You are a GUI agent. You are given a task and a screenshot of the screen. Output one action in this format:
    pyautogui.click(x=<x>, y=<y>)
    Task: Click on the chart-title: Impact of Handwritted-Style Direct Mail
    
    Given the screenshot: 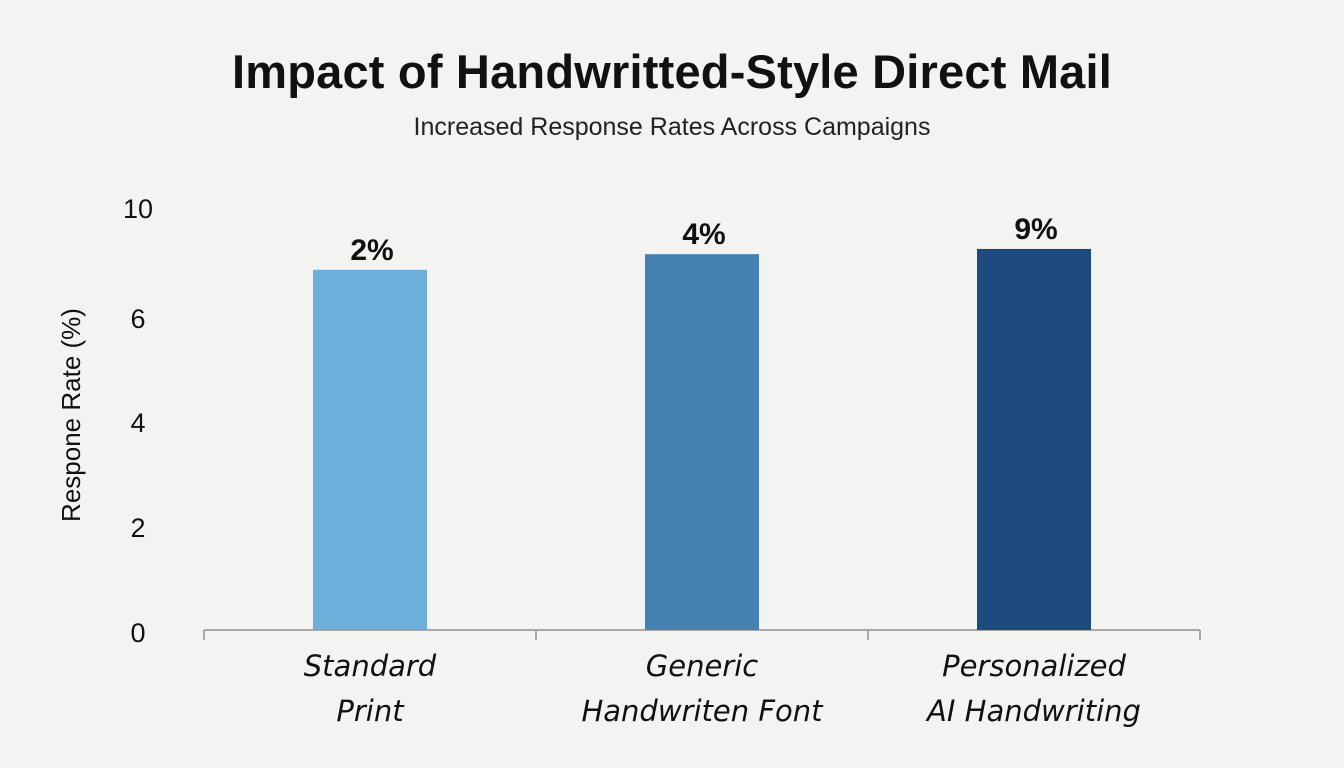 What is the action you would take?
    pyautogui.click(x=672, y=71)
    